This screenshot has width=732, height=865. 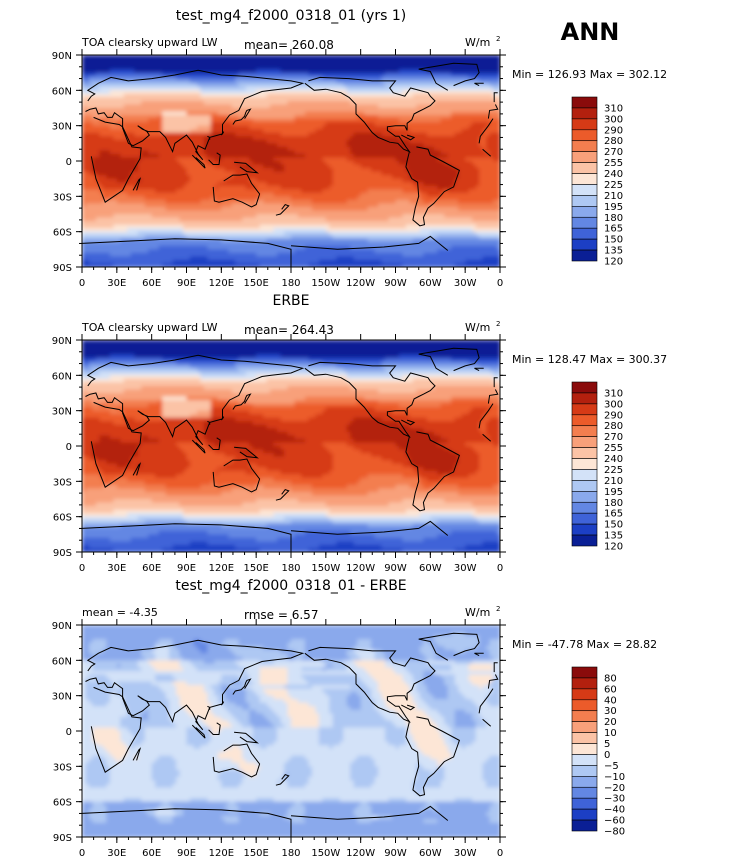 What do you see at coordinates (62, 697) in the screenshot?
I see `lat-tick-label: 30N` at bounding box center [62, 697].